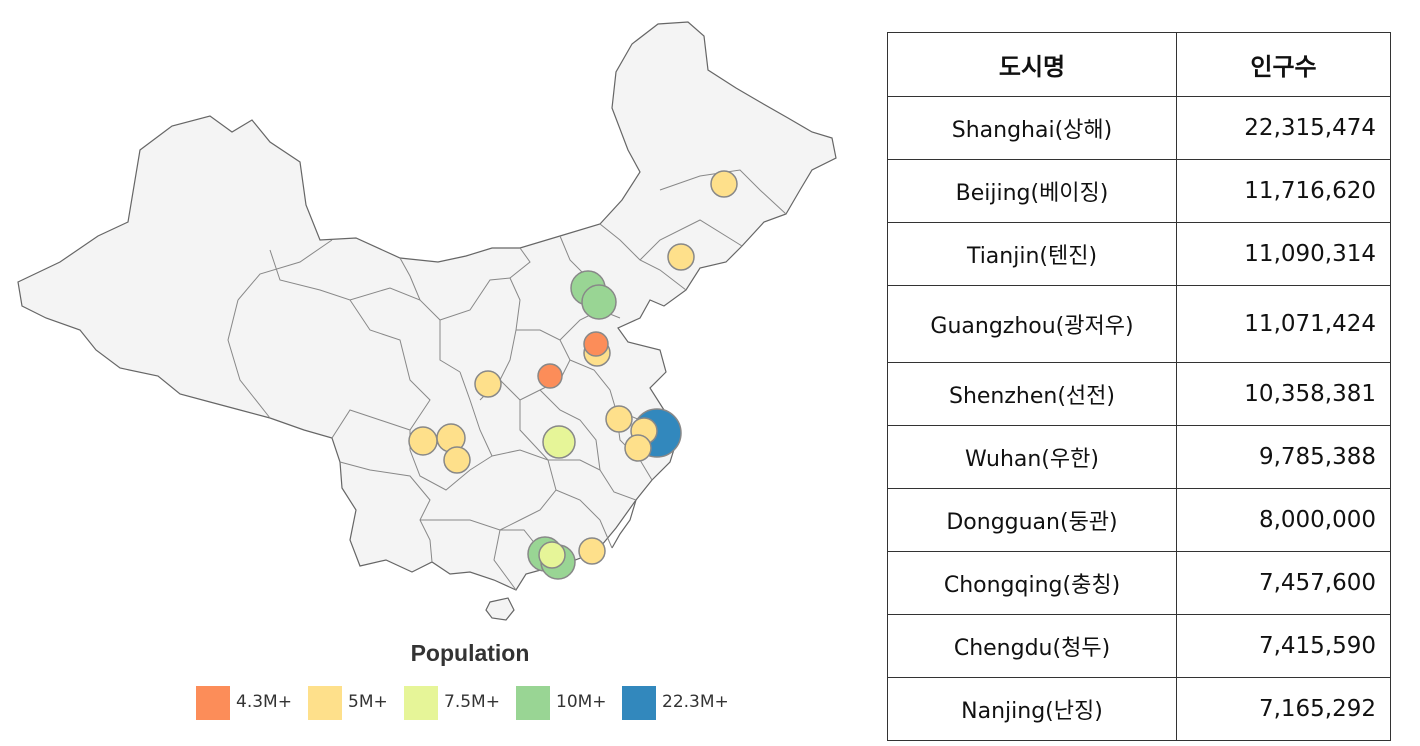  Describe the element at coordinates (1032, 520) in the screenshot. I see `city-cell: Dongguan(둥관)` at that location.